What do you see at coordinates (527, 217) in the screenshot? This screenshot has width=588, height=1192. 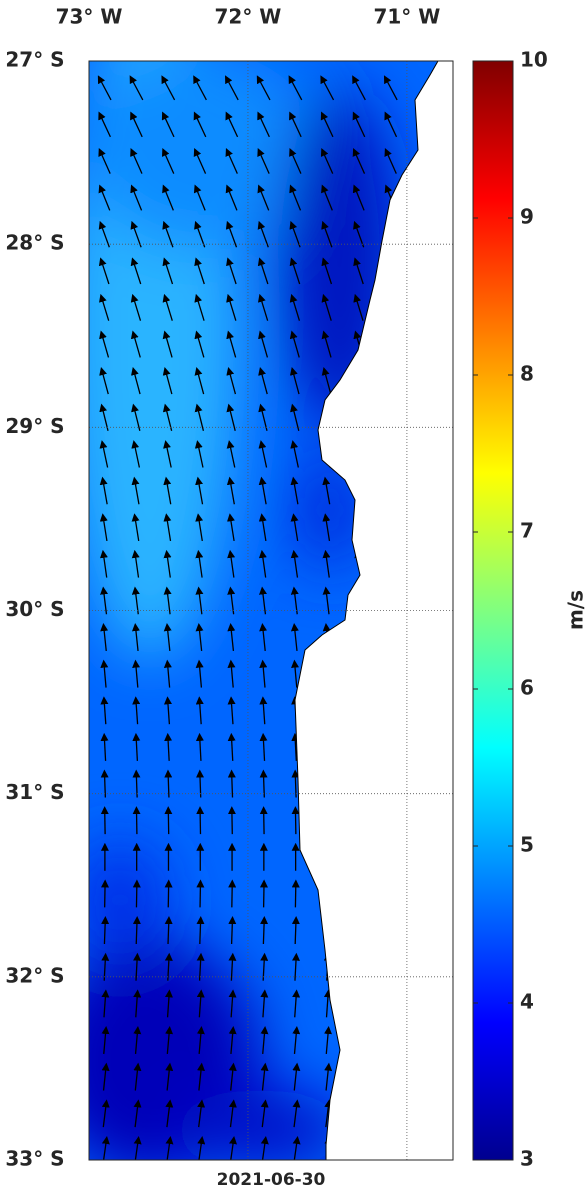 I see `colorbar-tick-label: 9` at bounding box center [527, 217].